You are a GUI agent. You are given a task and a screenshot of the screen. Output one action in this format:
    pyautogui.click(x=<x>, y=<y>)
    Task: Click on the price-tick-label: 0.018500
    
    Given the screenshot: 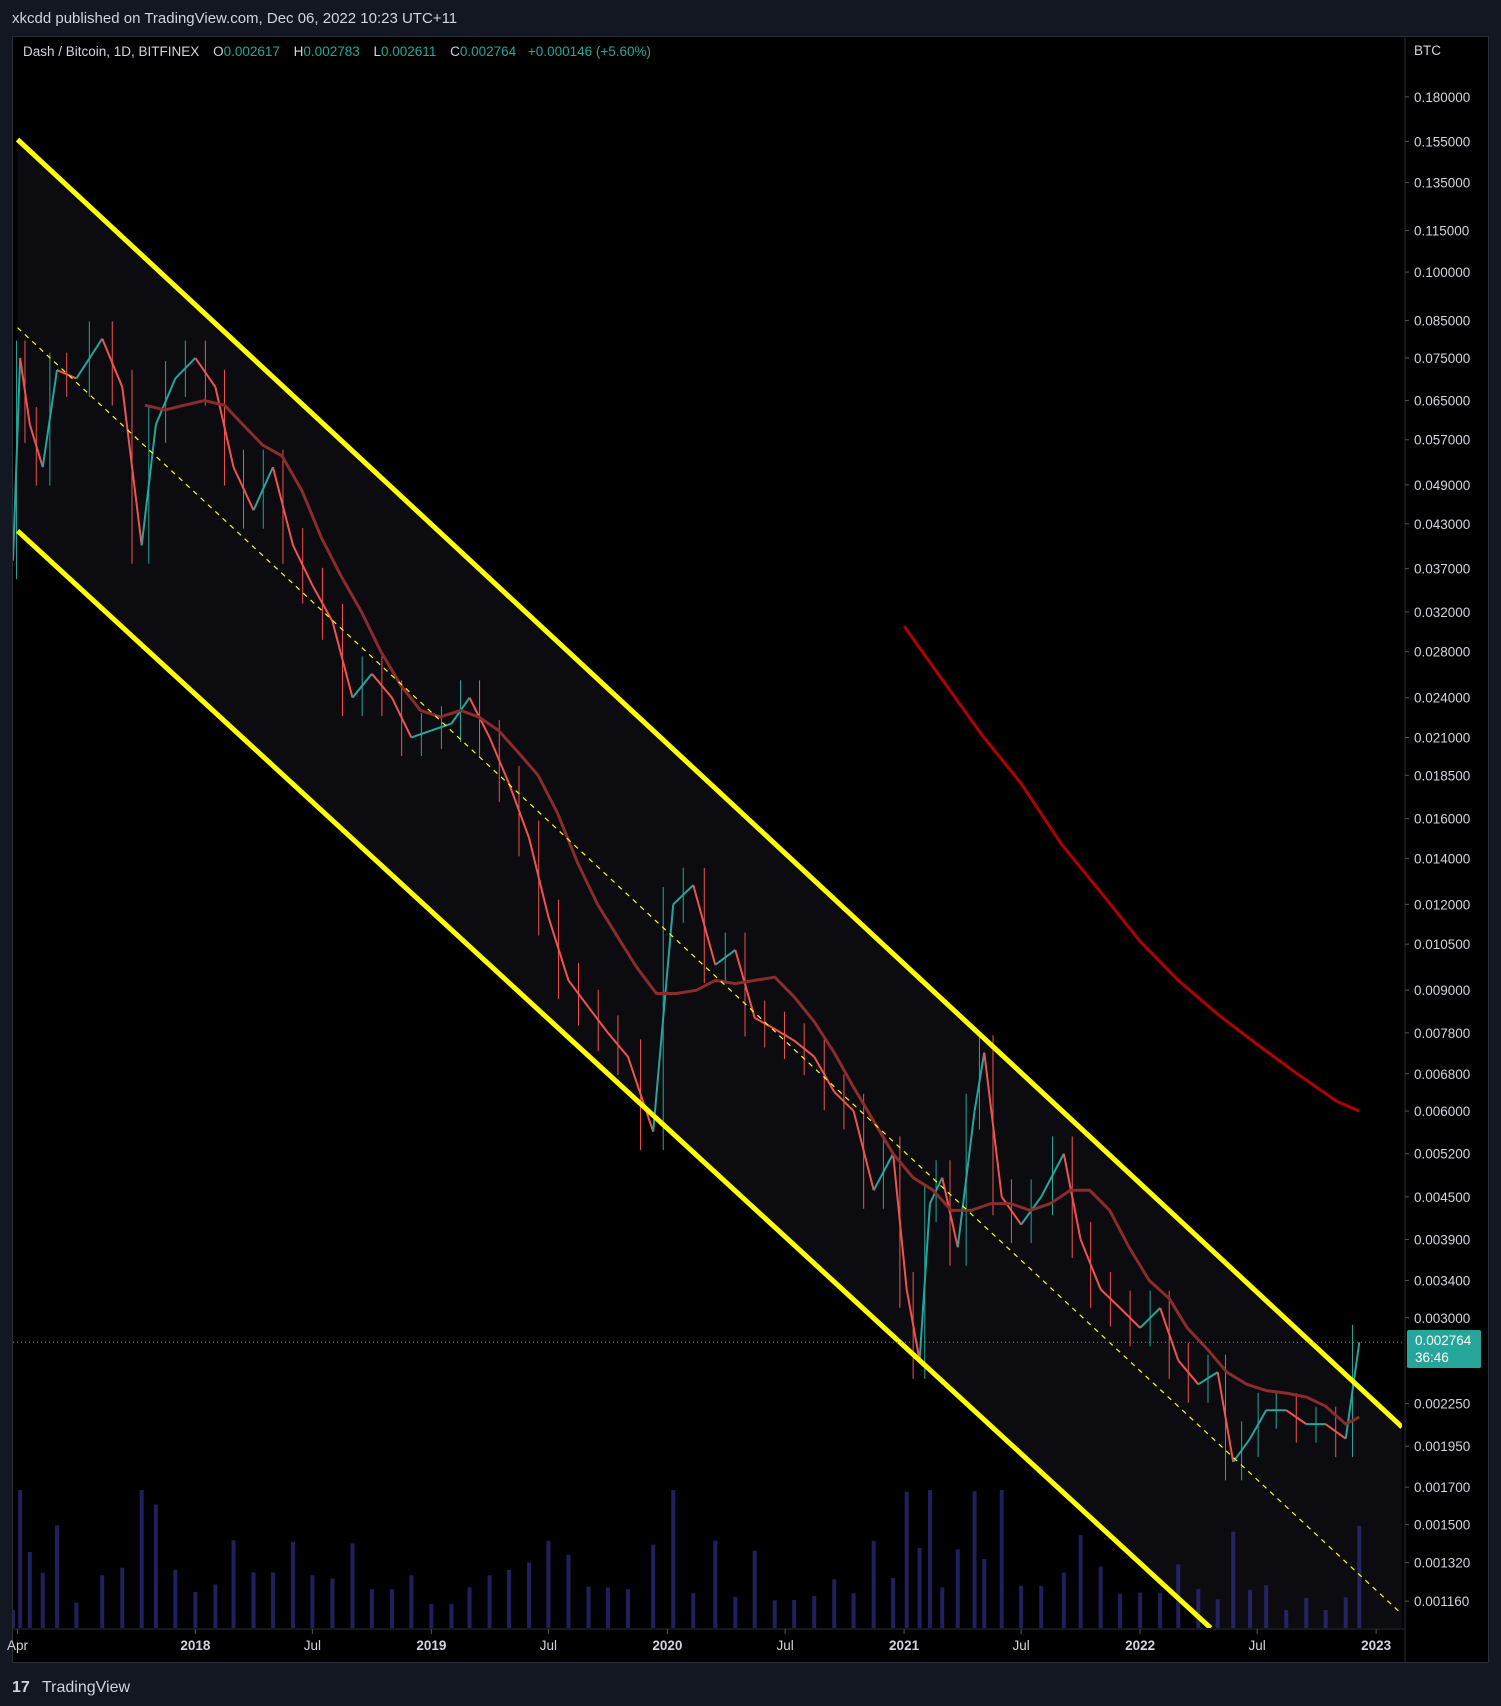 What is the action you would take?
    pyautogui.click(x=1442, y=775)
    